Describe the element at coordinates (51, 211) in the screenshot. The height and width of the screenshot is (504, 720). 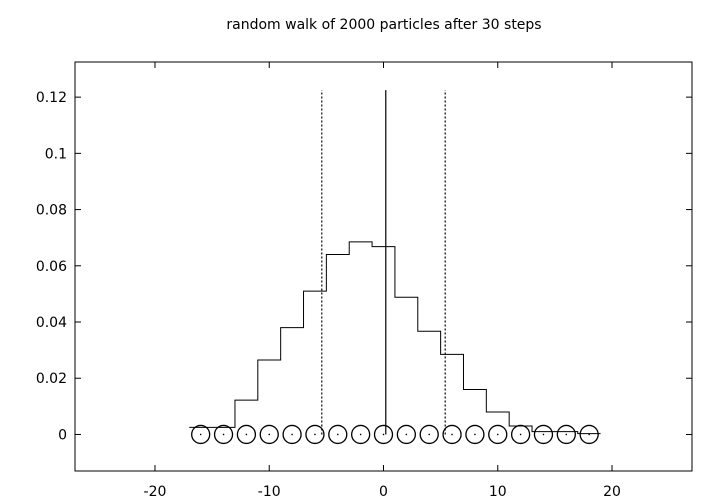
I see `y-tick-label: 0.08` at that location.